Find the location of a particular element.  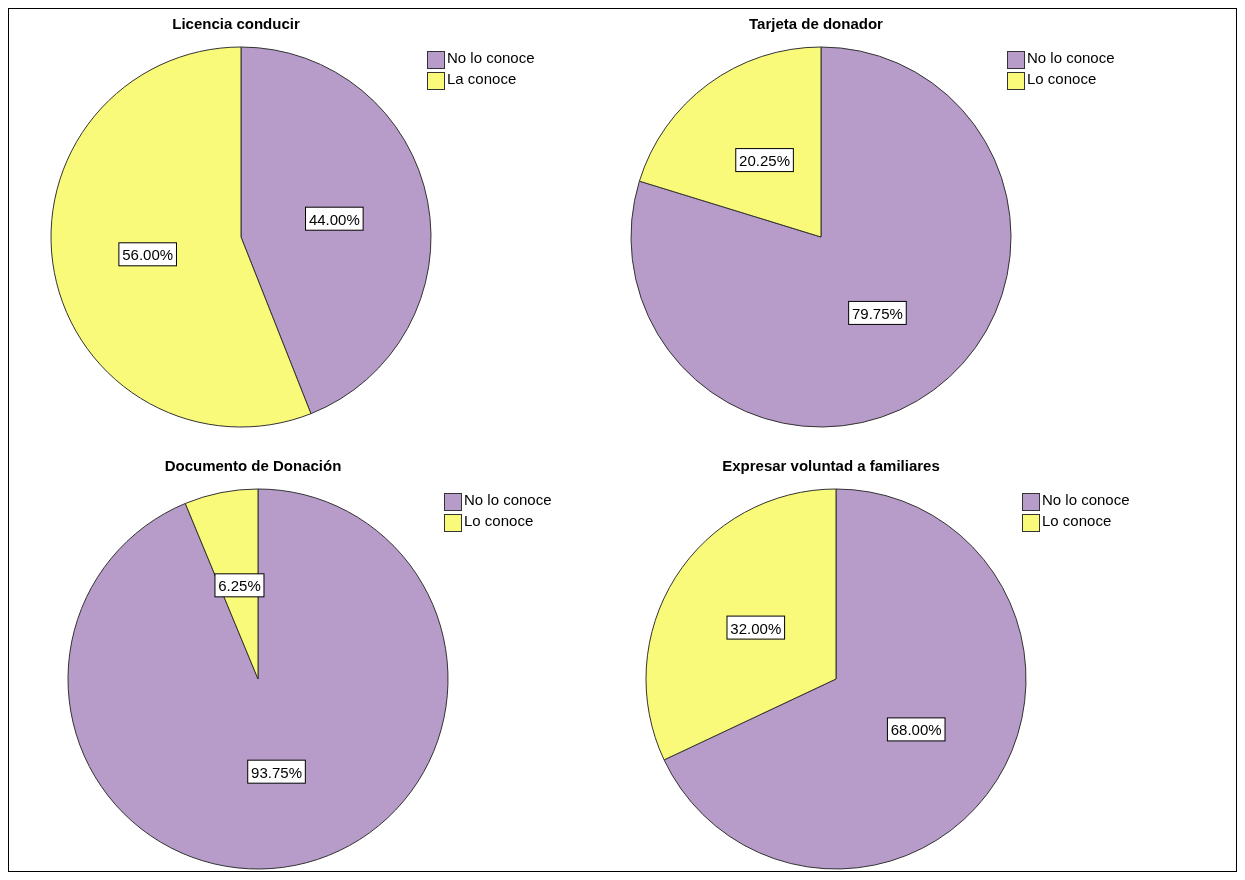

chart-title: Documento de Donación is located at coordinates (253, 465).